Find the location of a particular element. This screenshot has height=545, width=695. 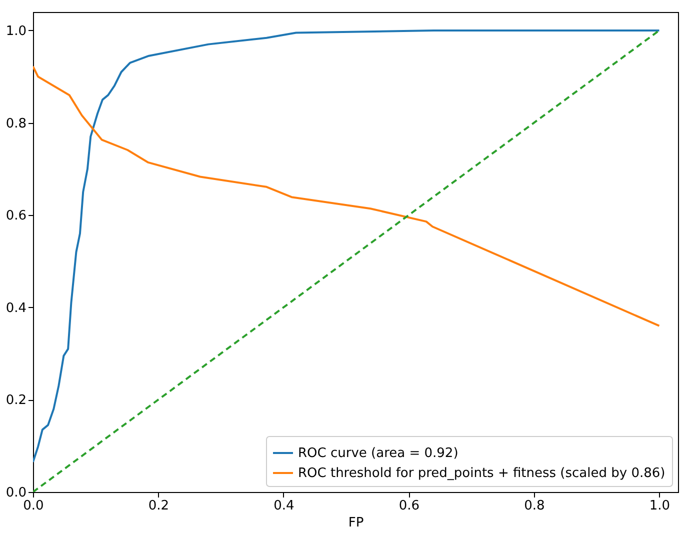

x-tick-label: 0.2 is located at coordinates (159, 506).